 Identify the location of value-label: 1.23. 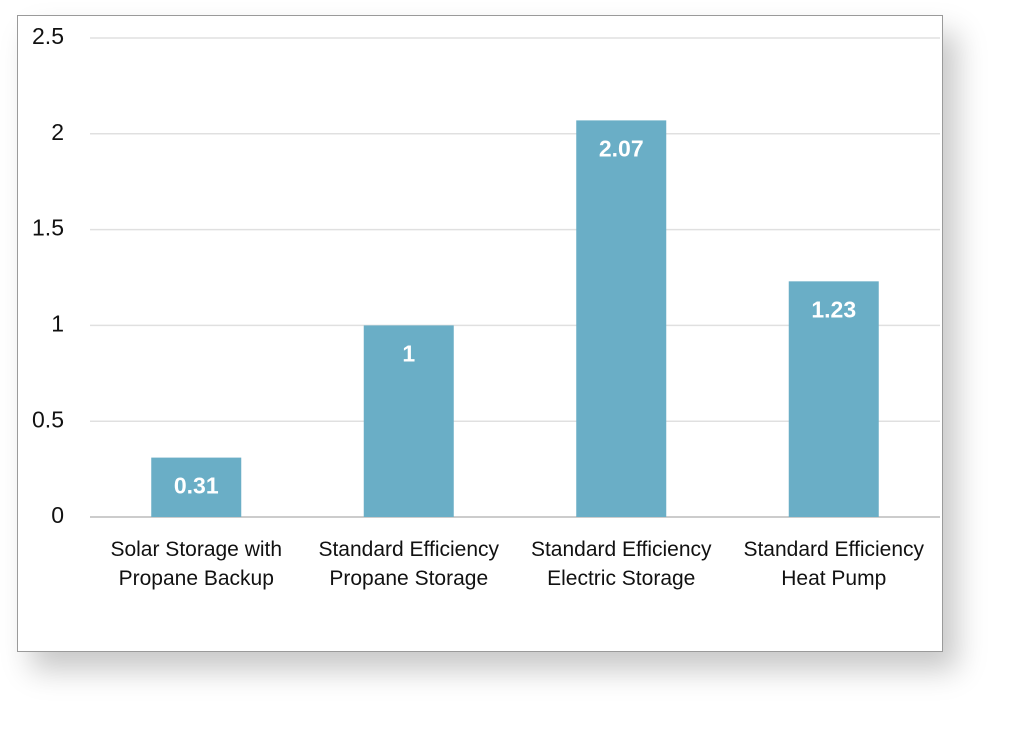
(833, 309).